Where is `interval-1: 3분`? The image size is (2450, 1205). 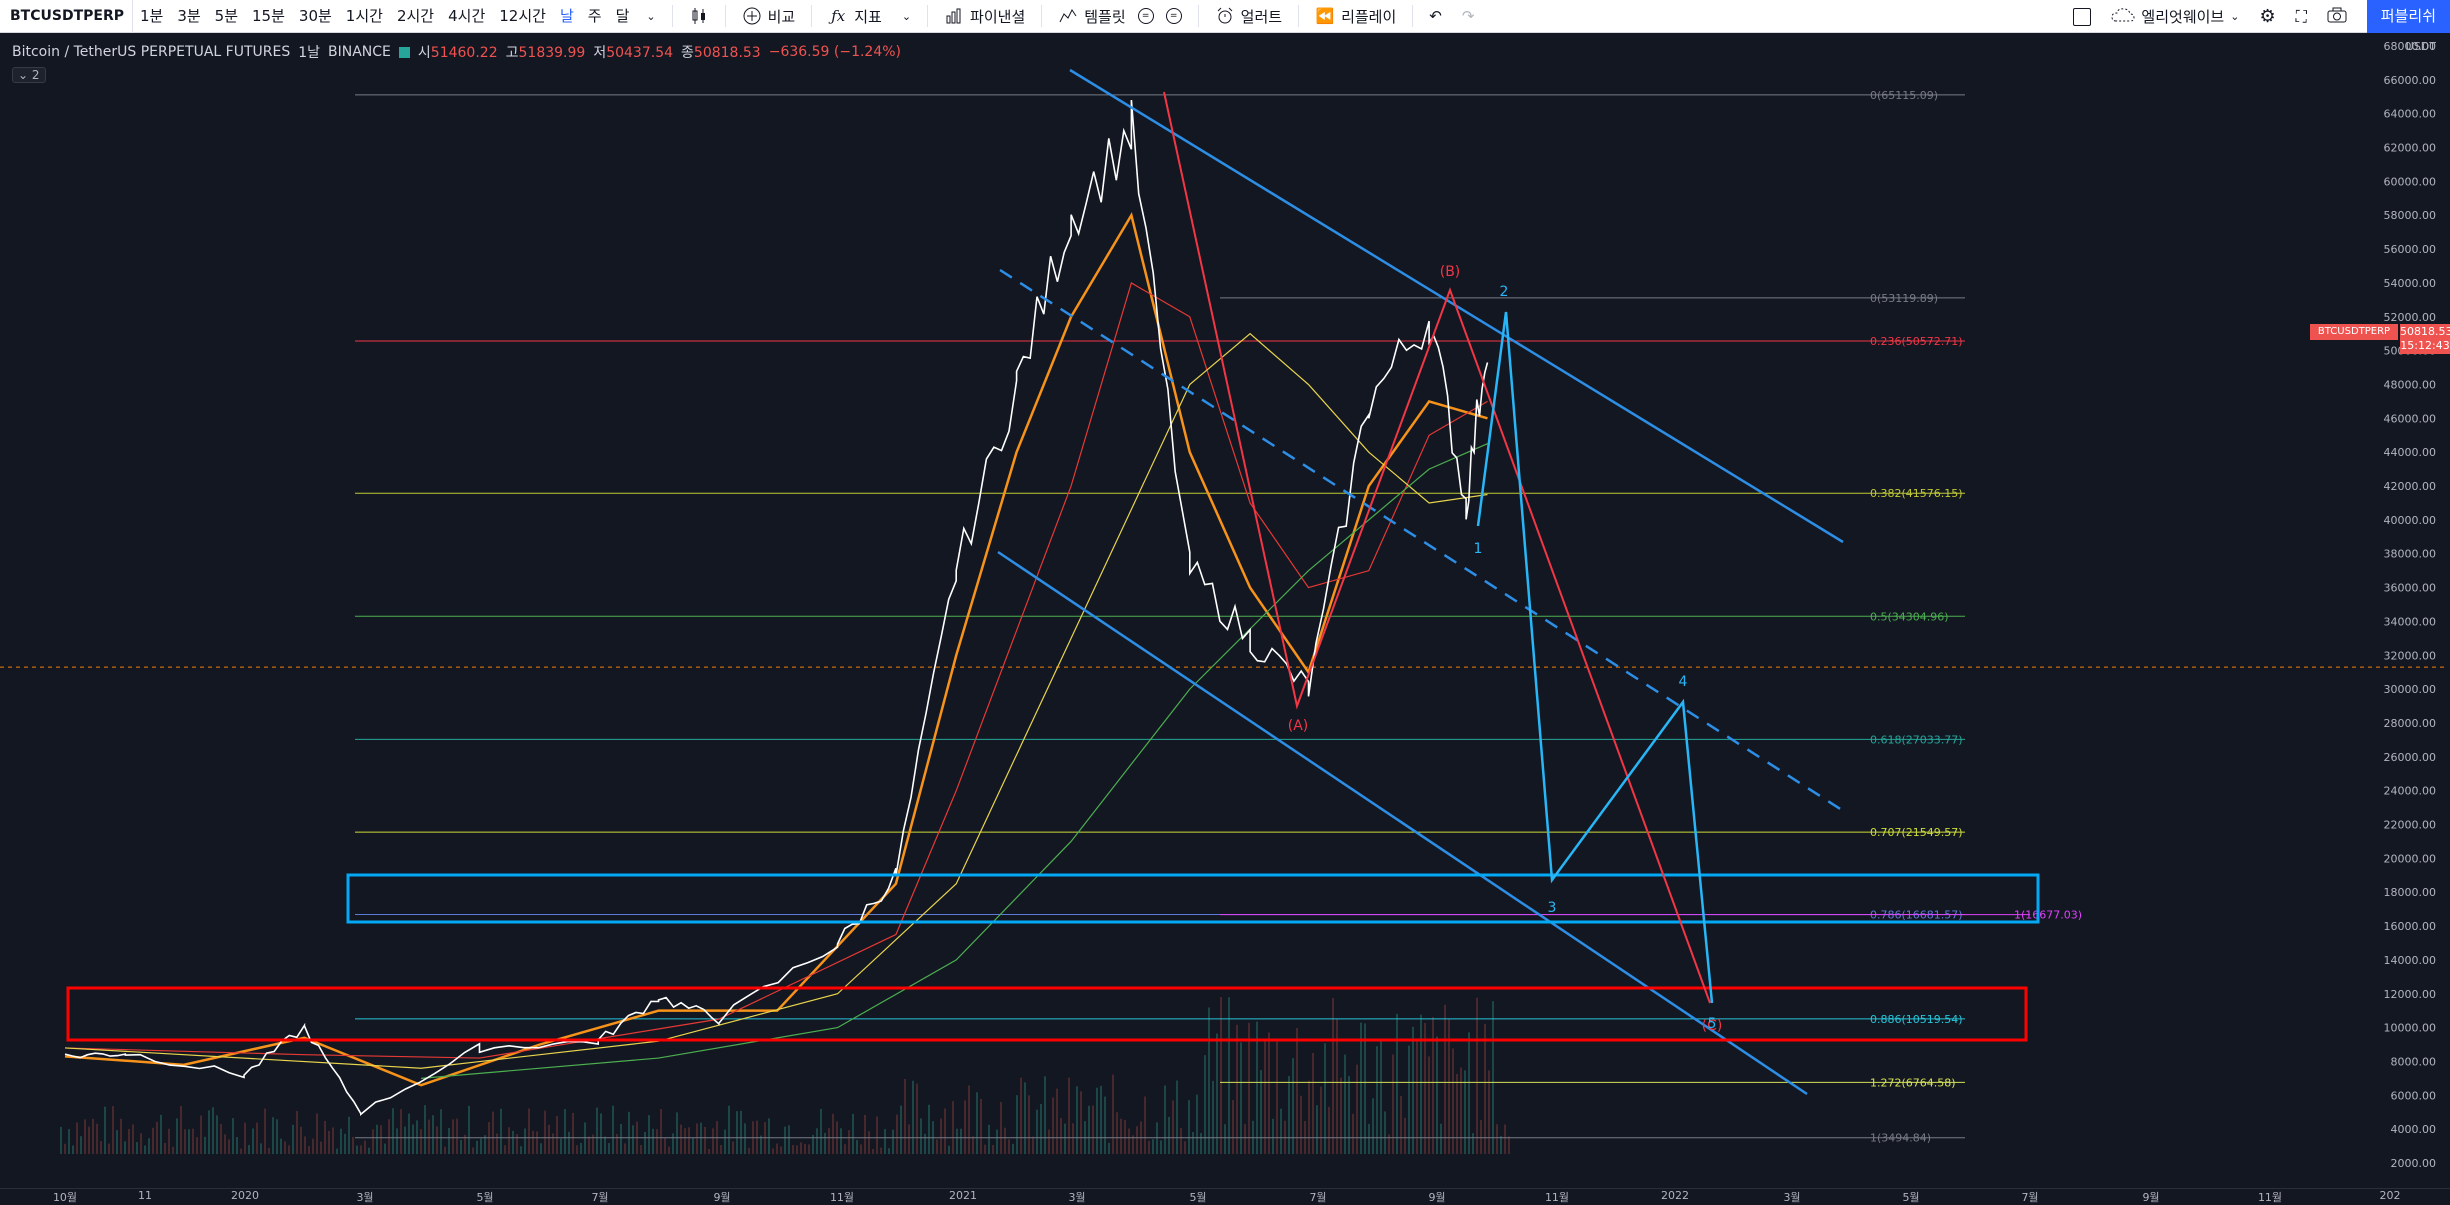
interval-1: 3분 is located at coordinates (189, 15).